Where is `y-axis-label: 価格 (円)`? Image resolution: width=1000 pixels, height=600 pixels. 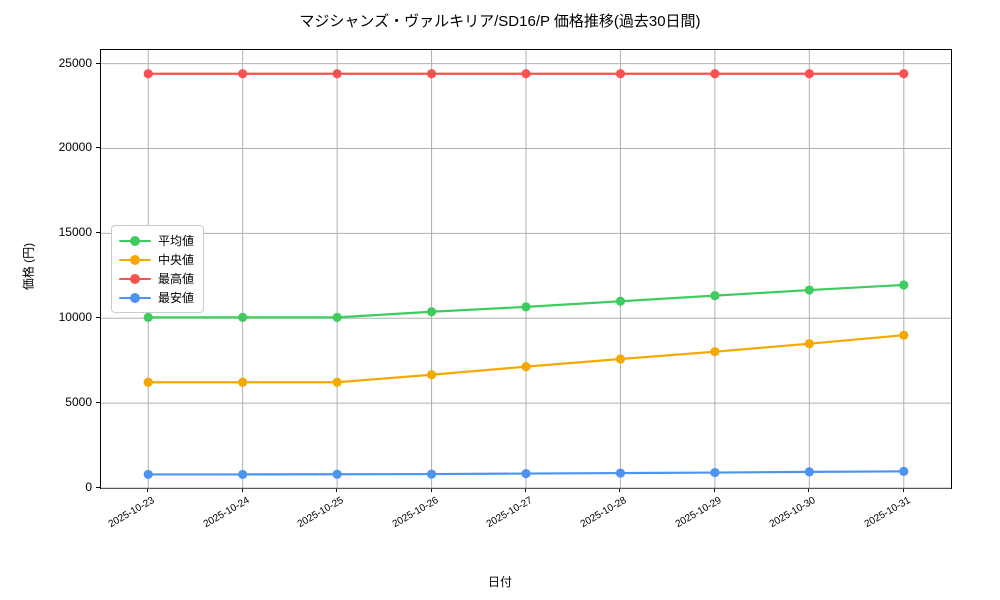 y-axis-label: 価格 (円) is located at coordinates (28, 266).